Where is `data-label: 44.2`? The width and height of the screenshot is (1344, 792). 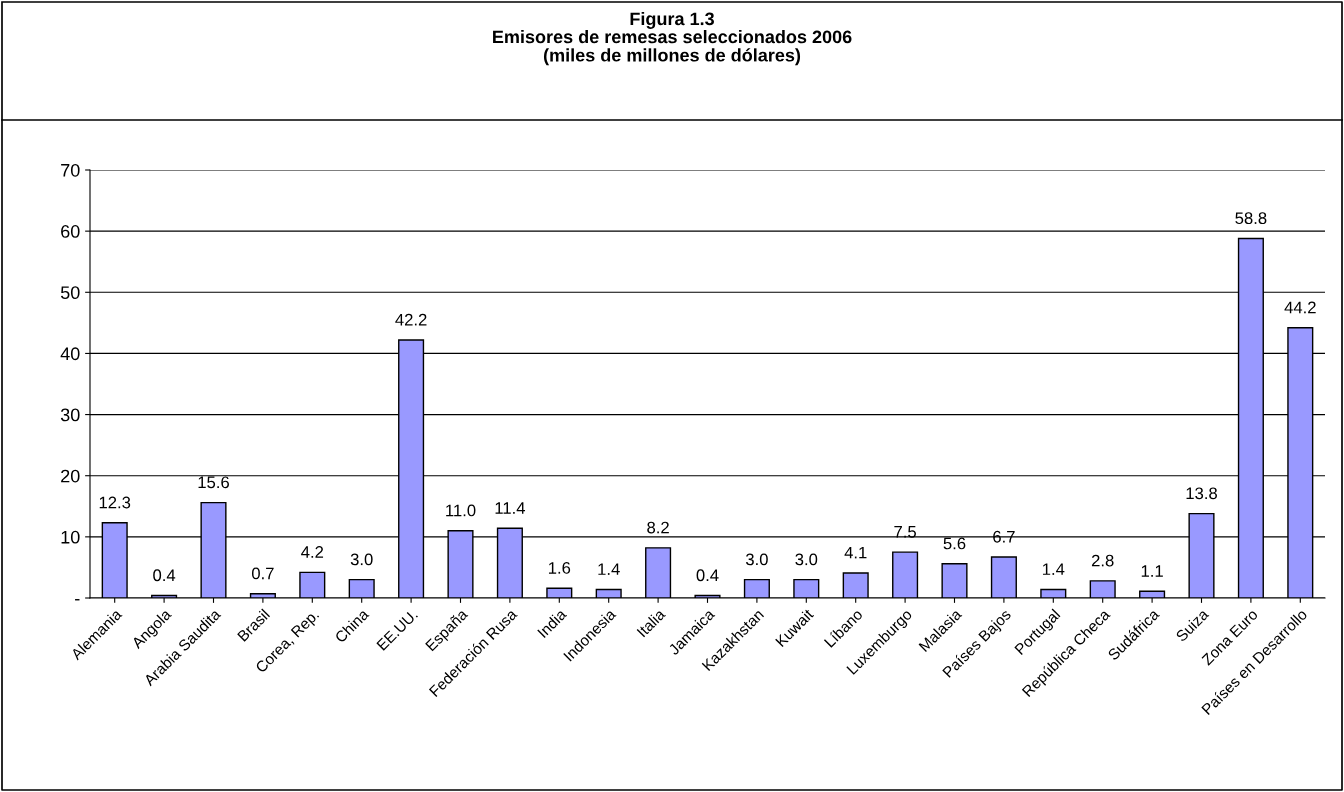 data-label: 44.2 is located at coordinates (1300, 307).